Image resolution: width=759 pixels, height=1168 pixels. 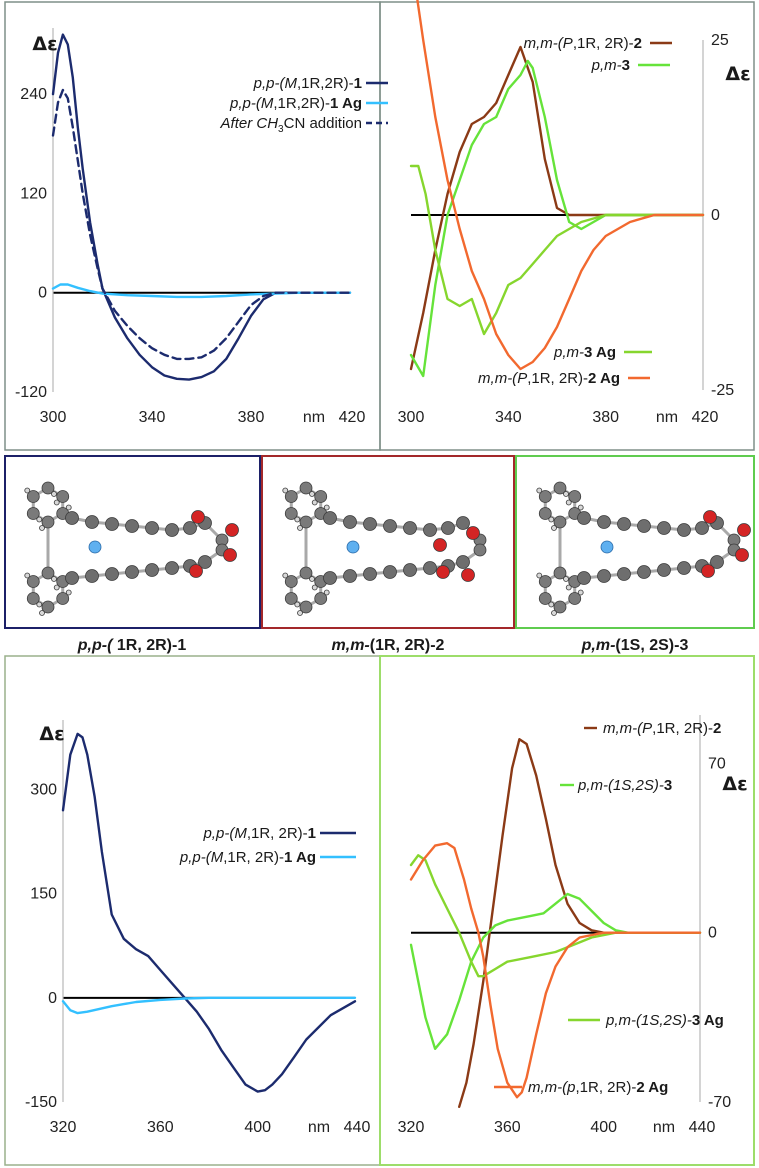 What do you see at coordinates (251, 417) in the screenshot?
I see `x-tick-label: 380` at bounding box center [251, 417].